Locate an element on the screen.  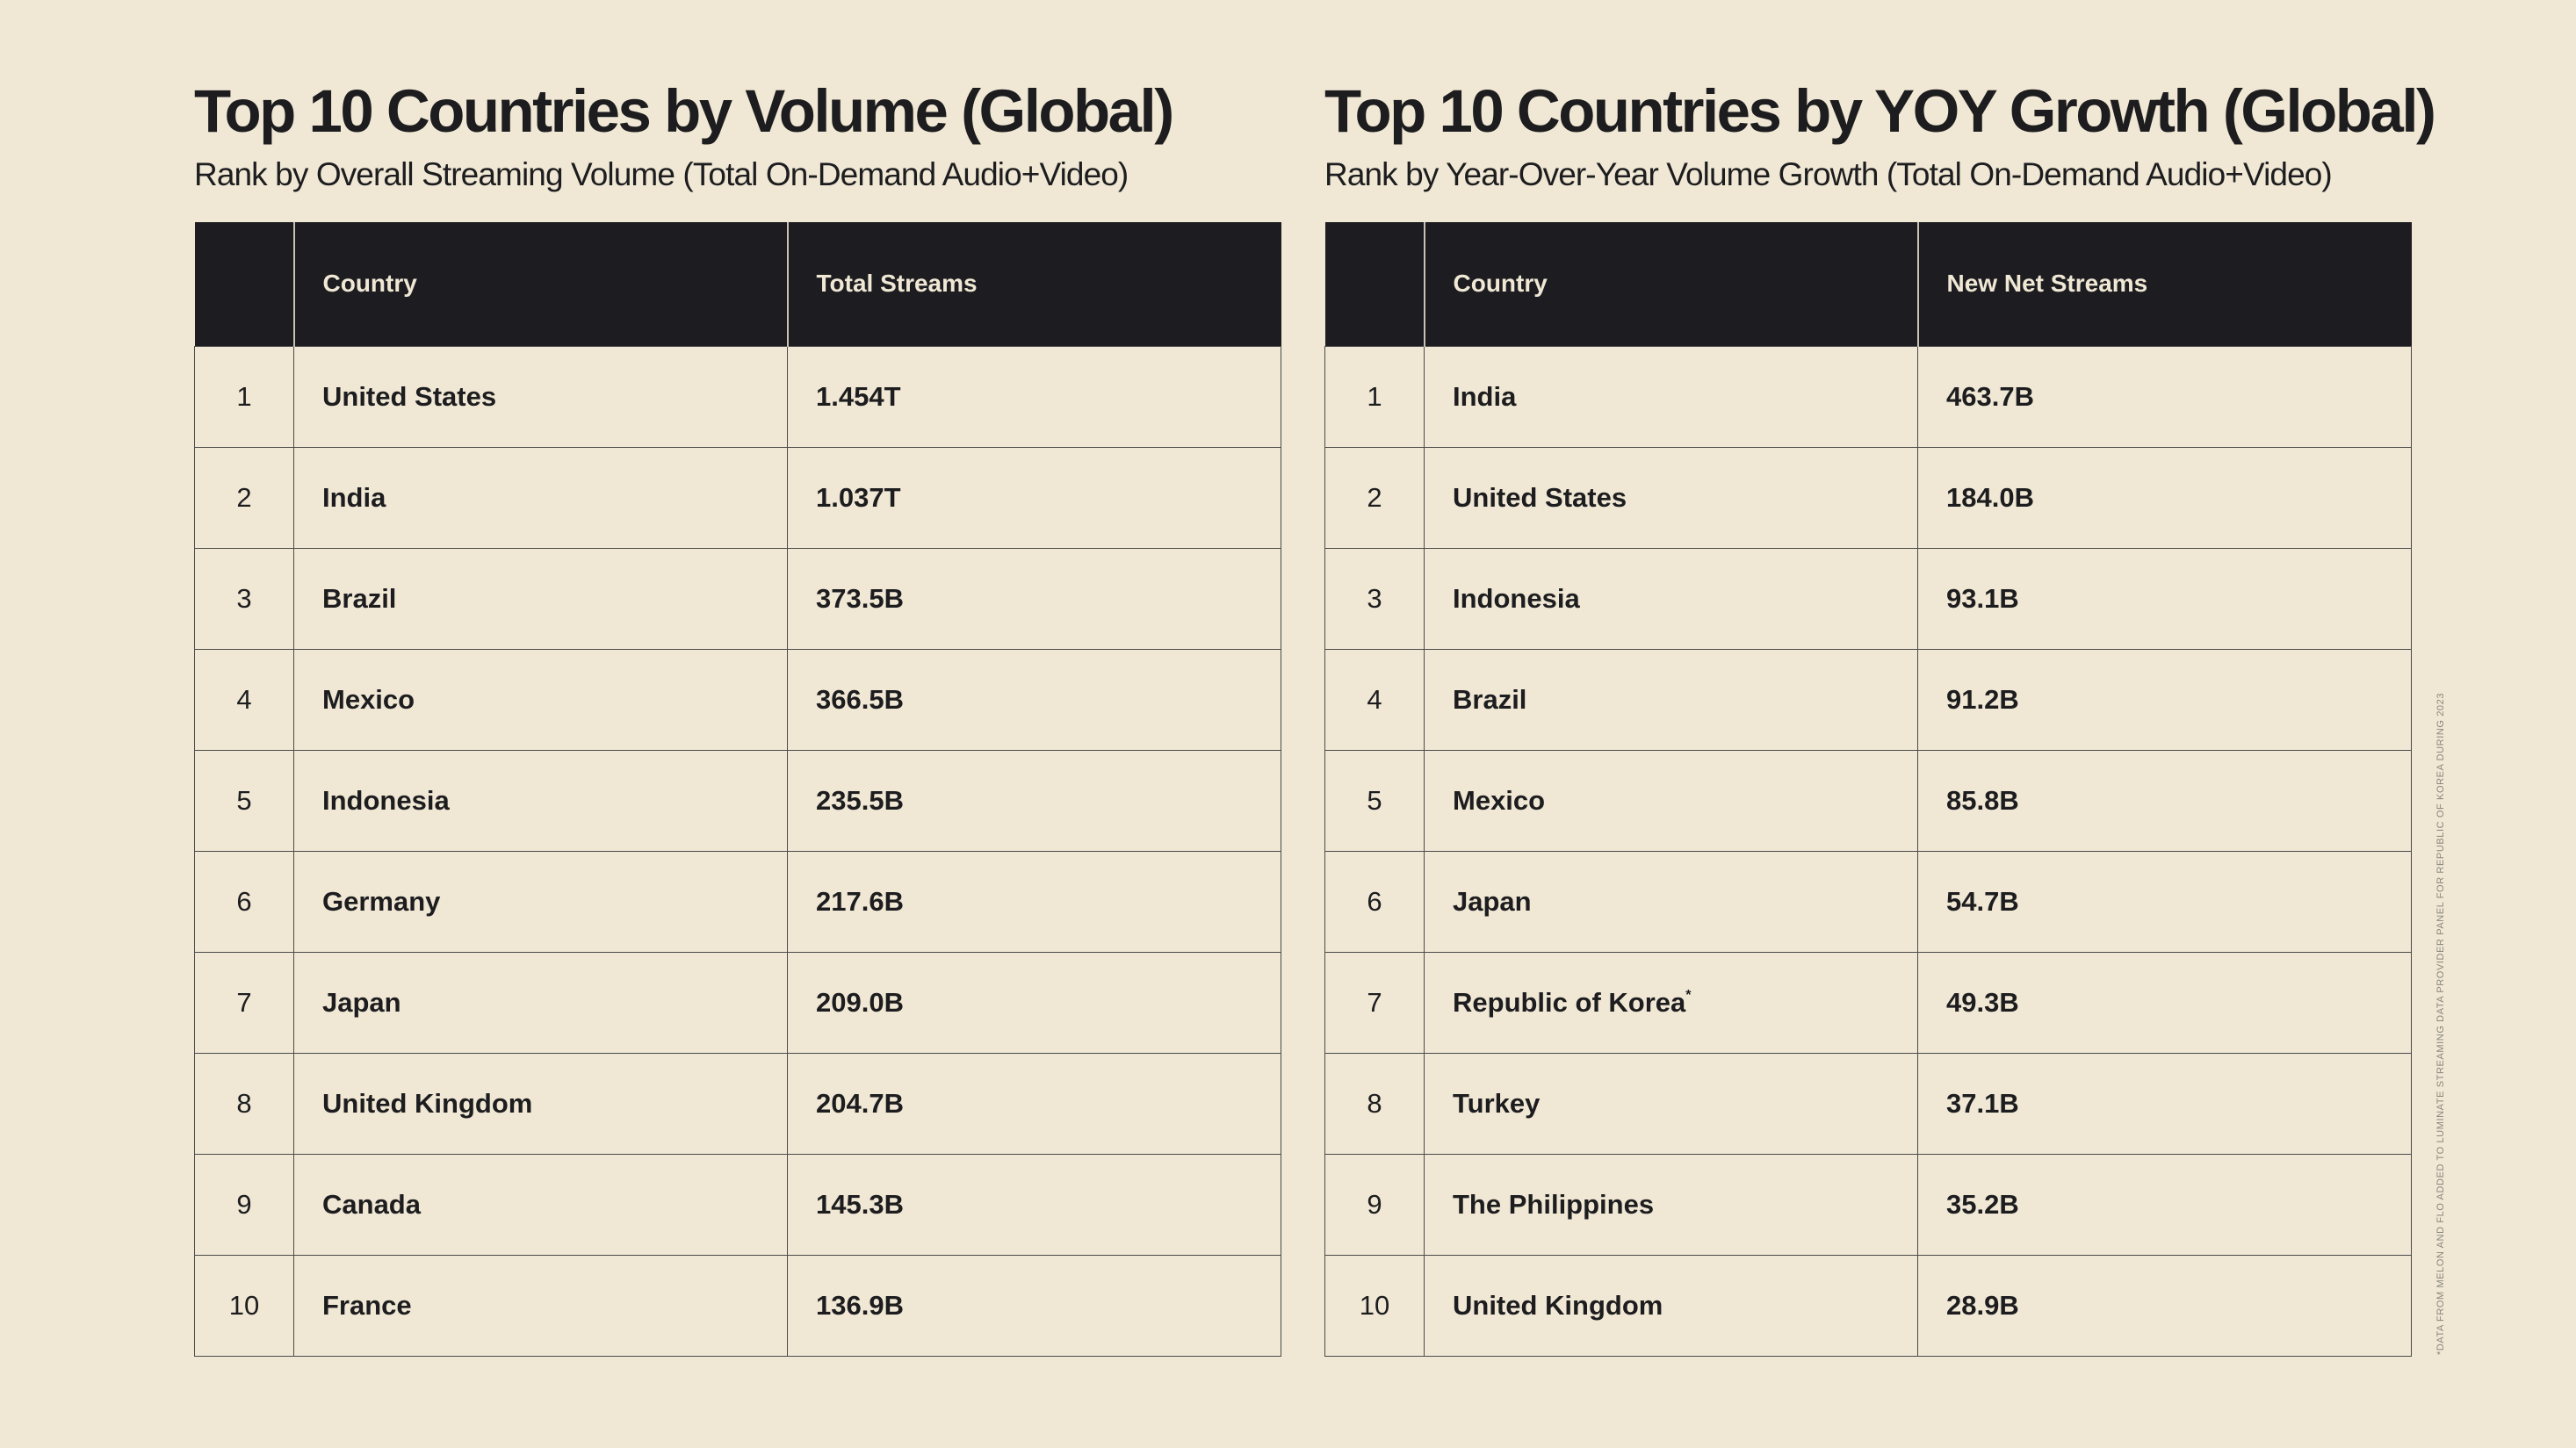
table-row: 7 Japan 209.0B is located at coordinates (737, 1002).